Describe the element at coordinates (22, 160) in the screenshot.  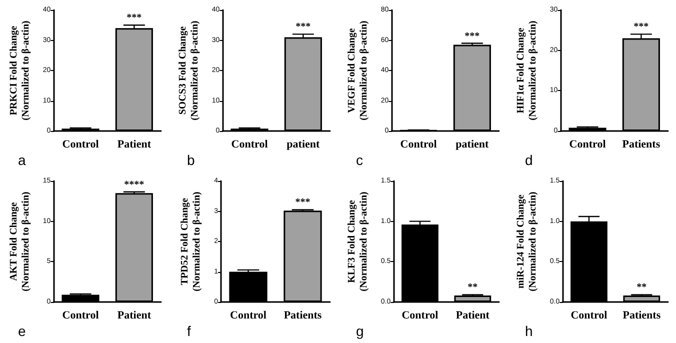
I see `text: a` at that location.